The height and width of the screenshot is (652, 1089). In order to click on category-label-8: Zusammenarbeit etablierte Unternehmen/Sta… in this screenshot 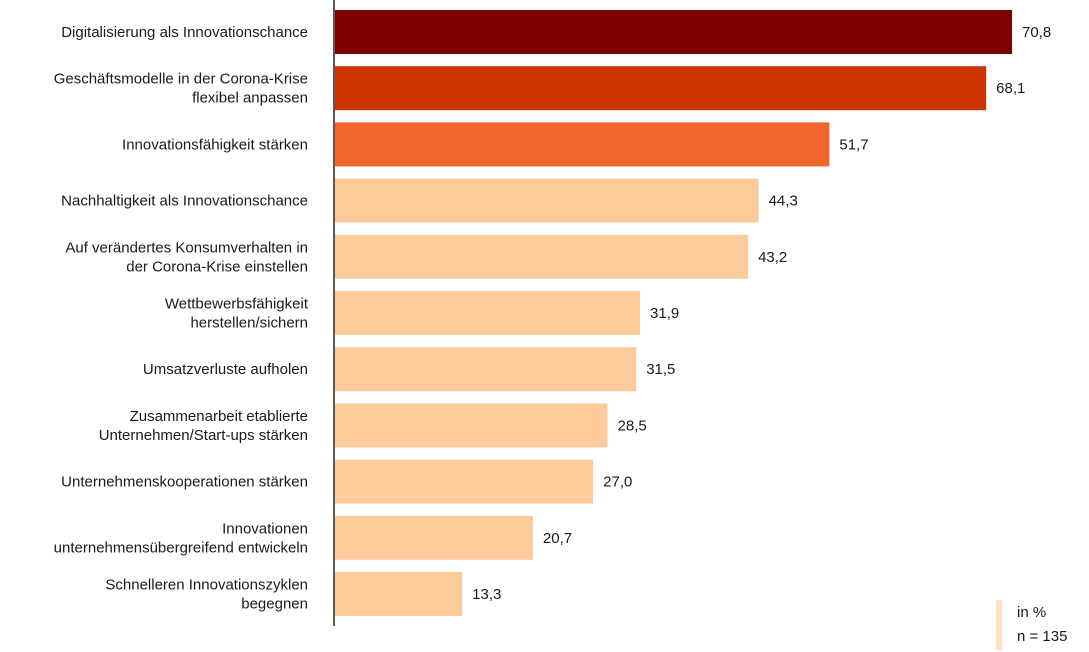, I will do `click(203, 426)`.